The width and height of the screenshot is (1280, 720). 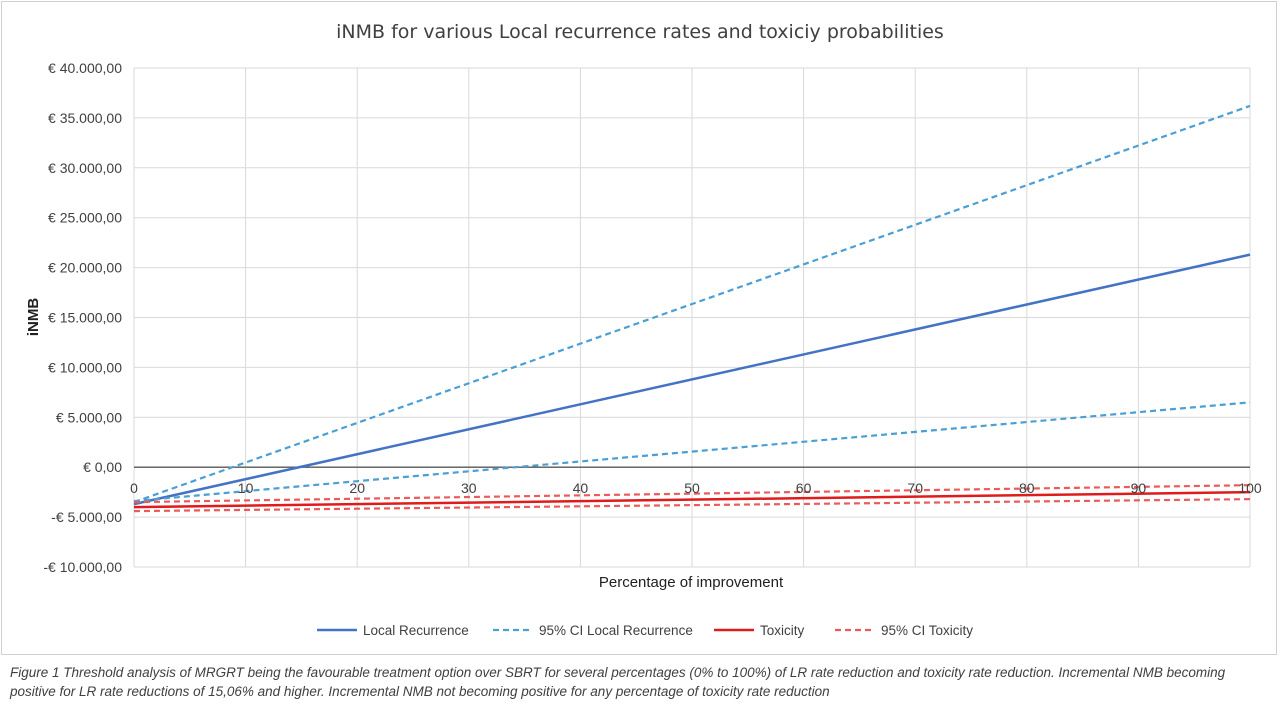 What do you see at coordinates (581, 488) in the screenshot?
I see `x-tick-label: 40` at bounding box center [581, 488].